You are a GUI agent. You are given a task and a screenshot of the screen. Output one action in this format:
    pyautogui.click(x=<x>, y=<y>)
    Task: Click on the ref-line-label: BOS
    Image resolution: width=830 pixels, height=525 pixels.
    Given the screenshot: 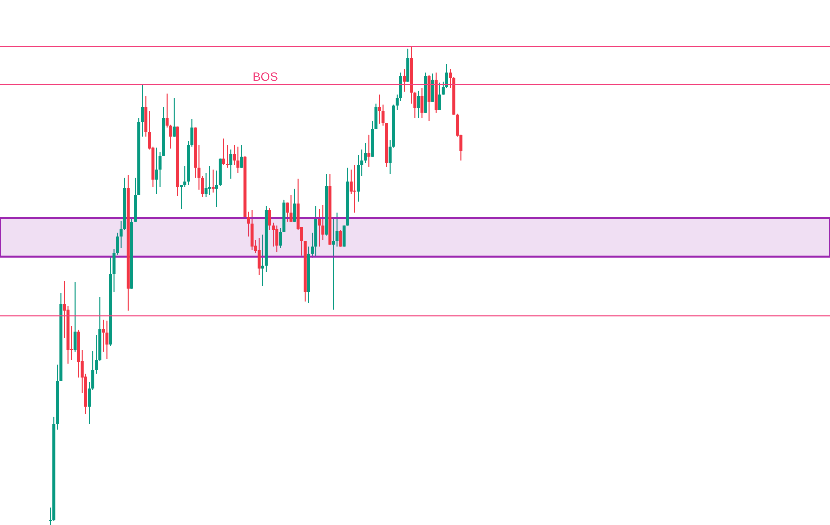 What is the action you would take?
    pyautogui.click(x=265, y=77)
    